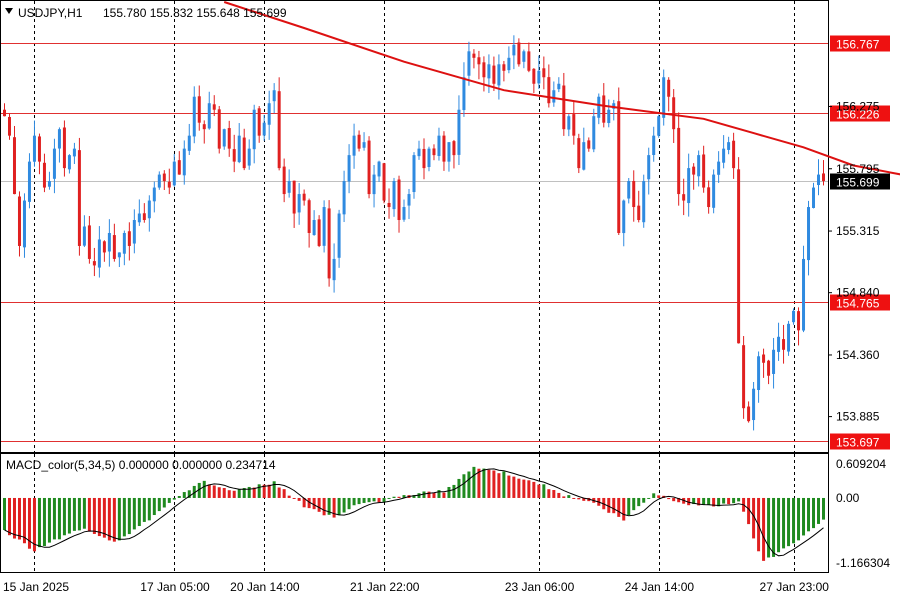  I want to click on time-tick-label: 23 Jan 06:00, so click(540, 587).